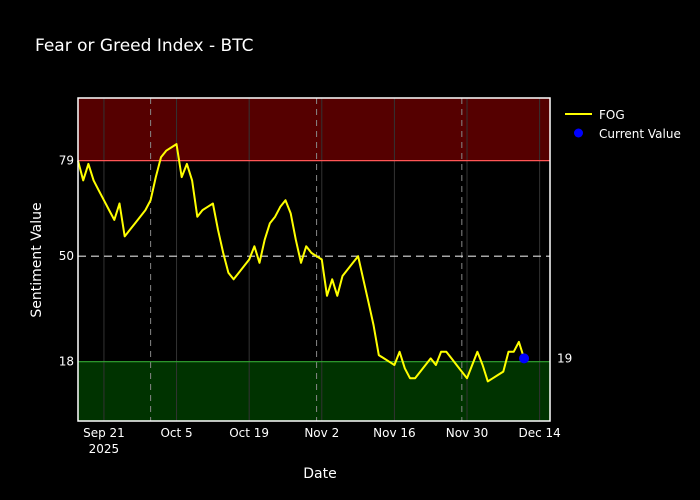  What do you see at coordinates (66, 161) in the screenshot?
I see `y-tick-label-79: 79` at bounding box center [66, 161].